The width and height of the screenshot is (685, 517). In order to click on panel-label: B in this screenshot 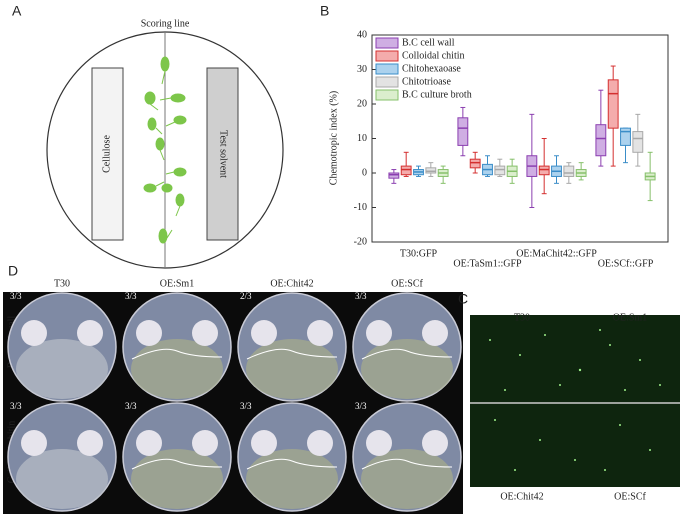, I will do `click(324, 11)`.